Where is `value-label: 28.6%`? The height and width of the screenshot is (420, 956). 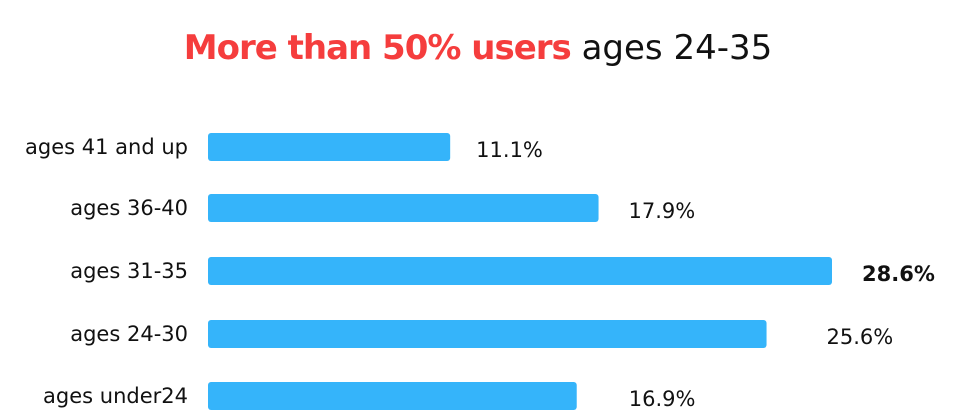 value-label: 28.6% is located at coordinates (898, 274).